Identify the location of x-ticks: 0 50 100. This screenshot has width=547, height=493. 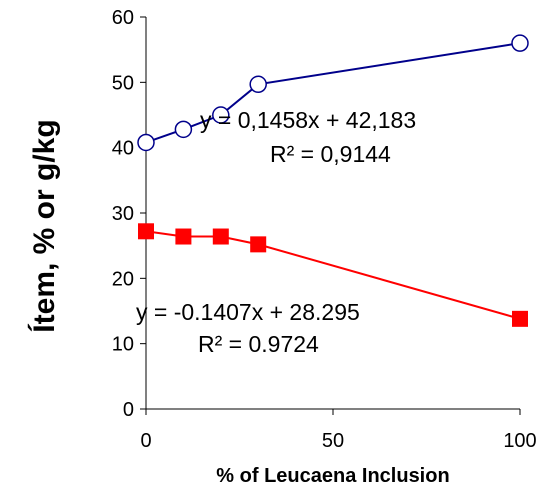
(338, 430).